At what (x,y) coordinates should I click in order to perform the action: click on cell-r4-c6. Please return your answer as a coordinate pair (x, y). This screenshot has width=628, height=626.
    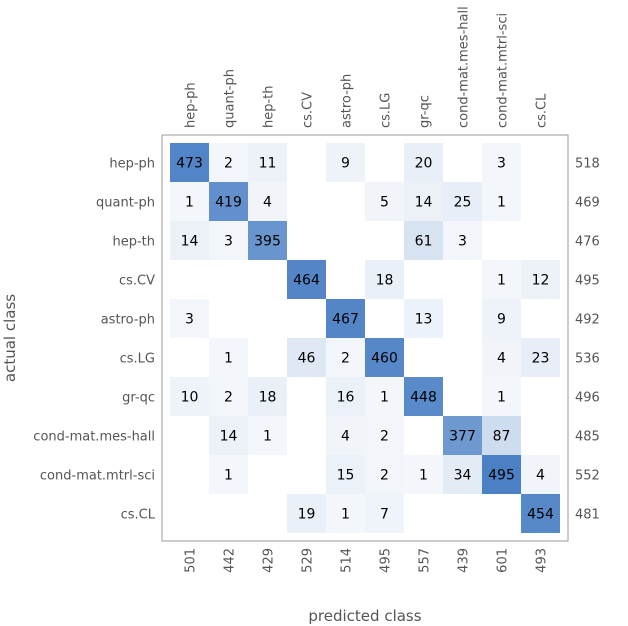
    Looking at the image, I should click on (423, 318).